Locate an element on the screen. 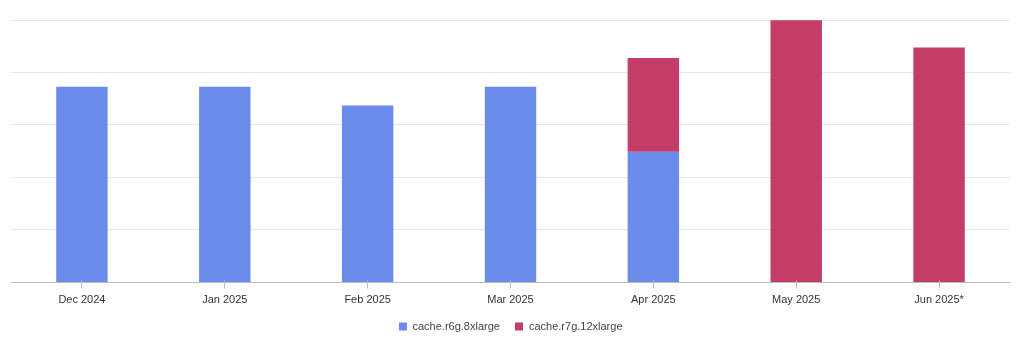 The width and height of the screenshot is (1024, 343). x-tick-label: Jan 2025 is located at coordinates (225, 299).